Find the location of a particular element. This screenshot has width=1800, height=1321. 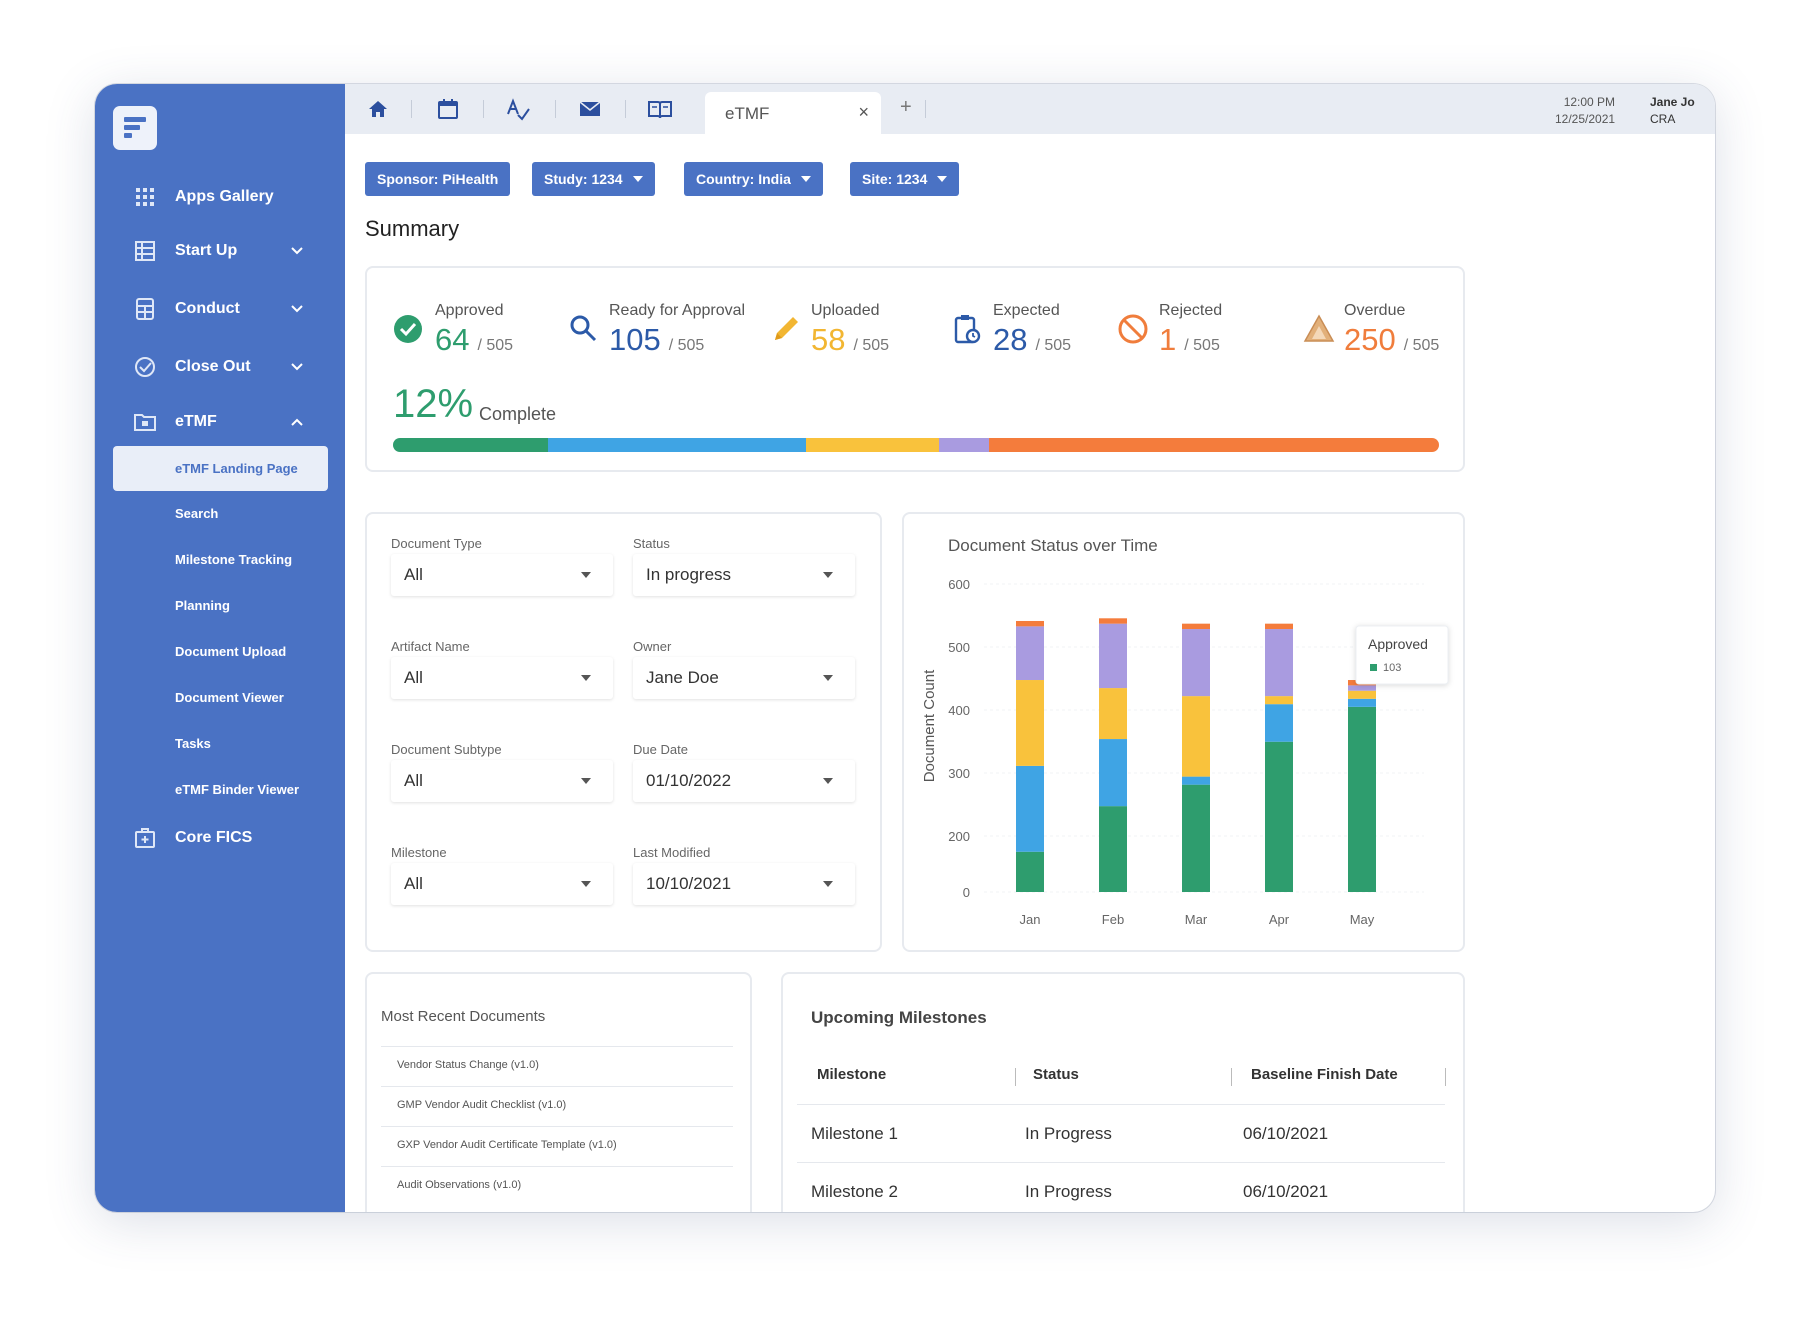

milestone-select: All is located at coordinates (502, 884).